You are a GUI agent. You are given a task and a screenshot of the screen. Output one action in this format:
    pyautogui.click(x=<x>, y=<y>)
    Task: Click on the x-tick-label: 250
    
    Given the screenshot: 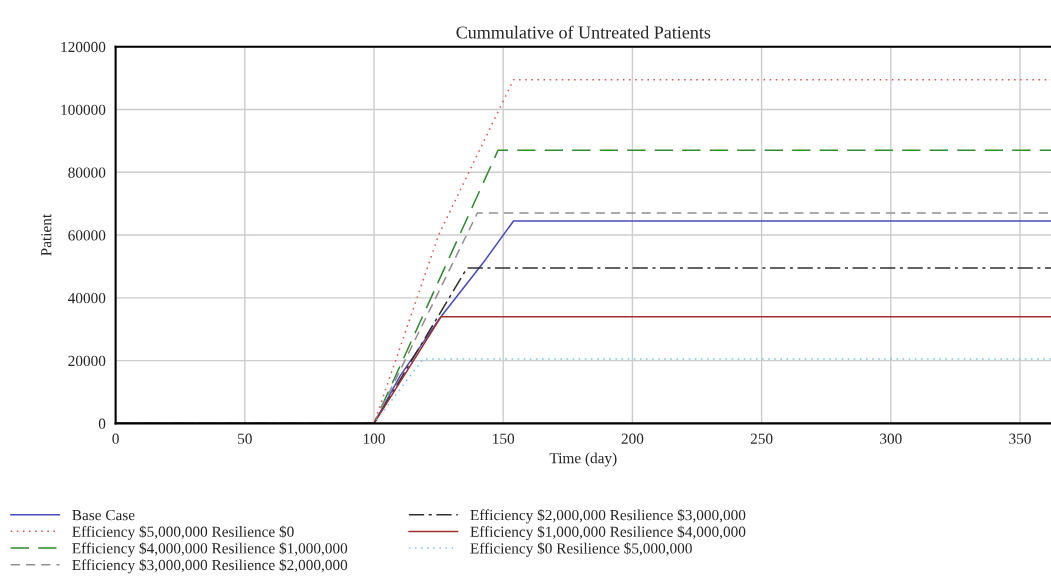 What is the action you would take?
    pyautogui.click(x=761, y=438)
    